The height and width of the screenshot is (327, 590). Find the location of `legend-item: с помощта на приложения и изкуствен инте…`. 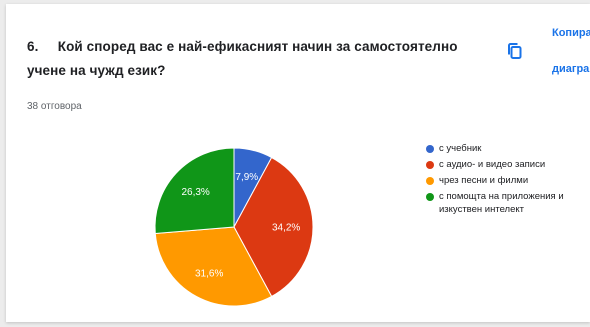

legend-item: с помощта на приложения и изкуствен инте… is located at coordinates (508, 203).